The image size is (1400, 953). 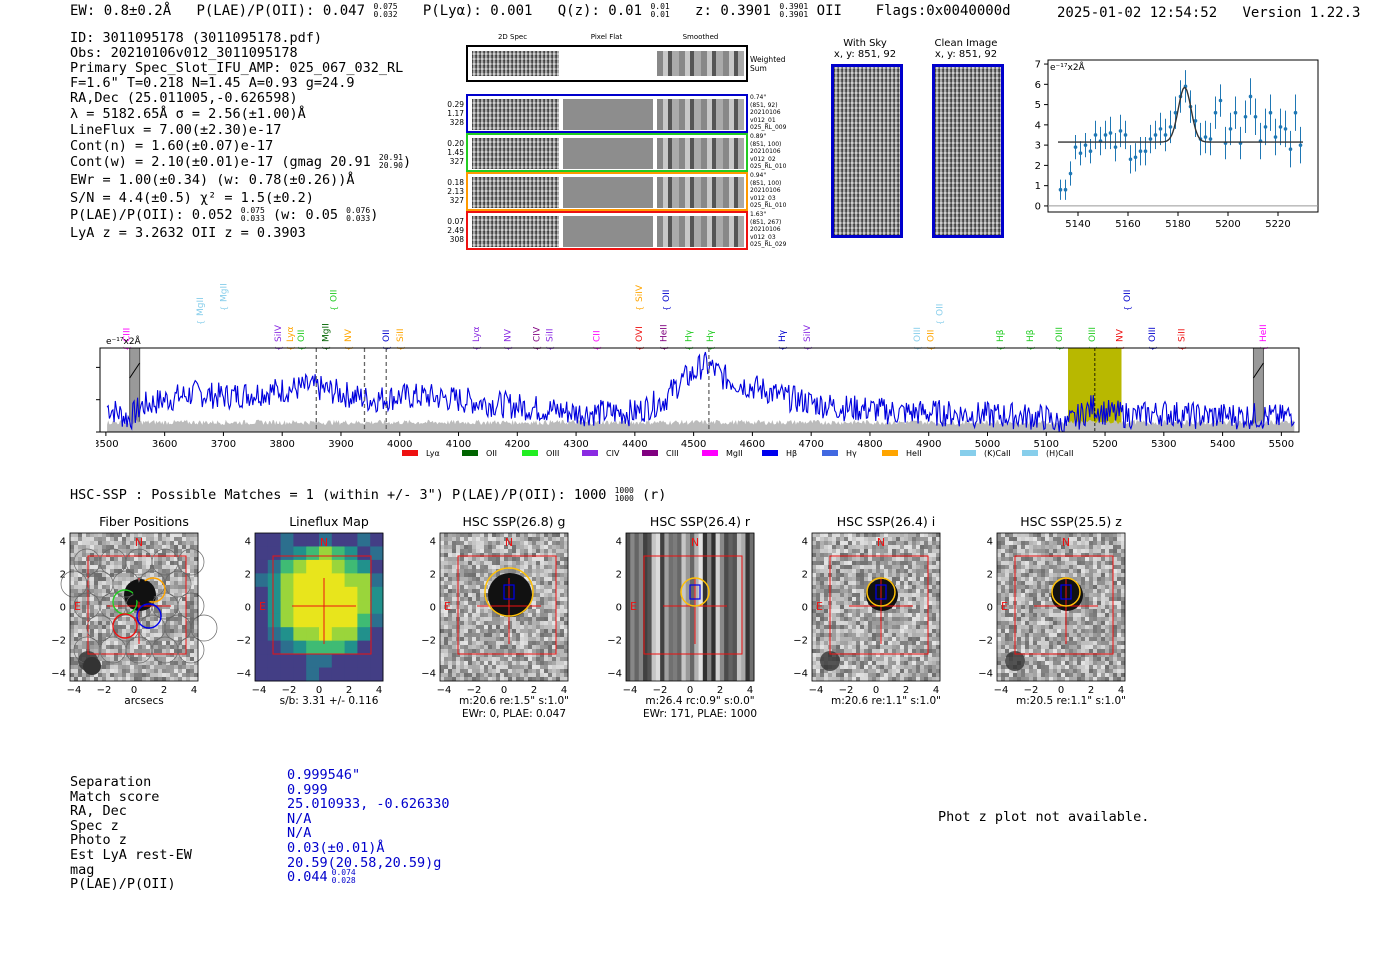 What do you see at coordinates (509, 542) in the screenshot?
I see `north-label: N` at bounding box center [509, 542].